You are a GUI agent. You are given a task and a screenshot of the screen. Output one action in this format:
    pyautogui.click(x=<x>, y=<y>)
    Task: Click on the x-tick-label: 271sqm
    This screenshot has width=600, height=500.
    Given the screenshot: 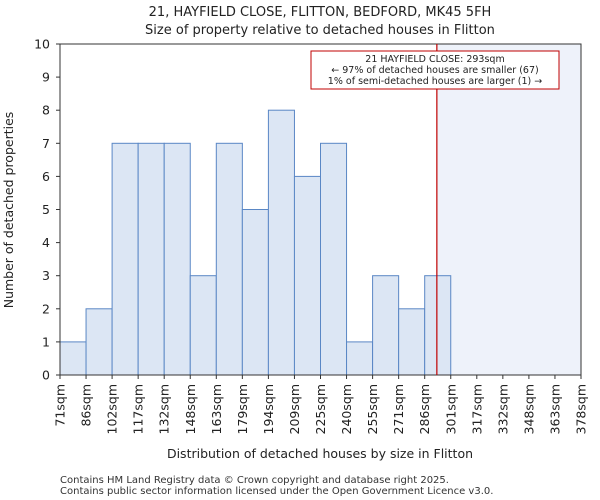 What is the action you would take?
    pyautogui.click(x=398, y=409)
    